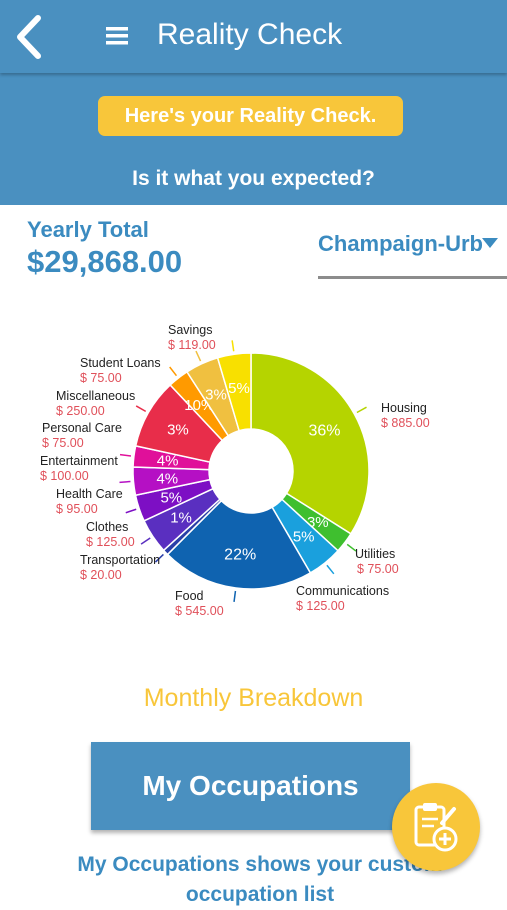 The width and height of the screenshot is (507, 910). What do you see at coordinates (253, 698) in the screenshot?
I see `monthly-breakdown-label: Monthly Breakdown` at bounding box center [253, 698].